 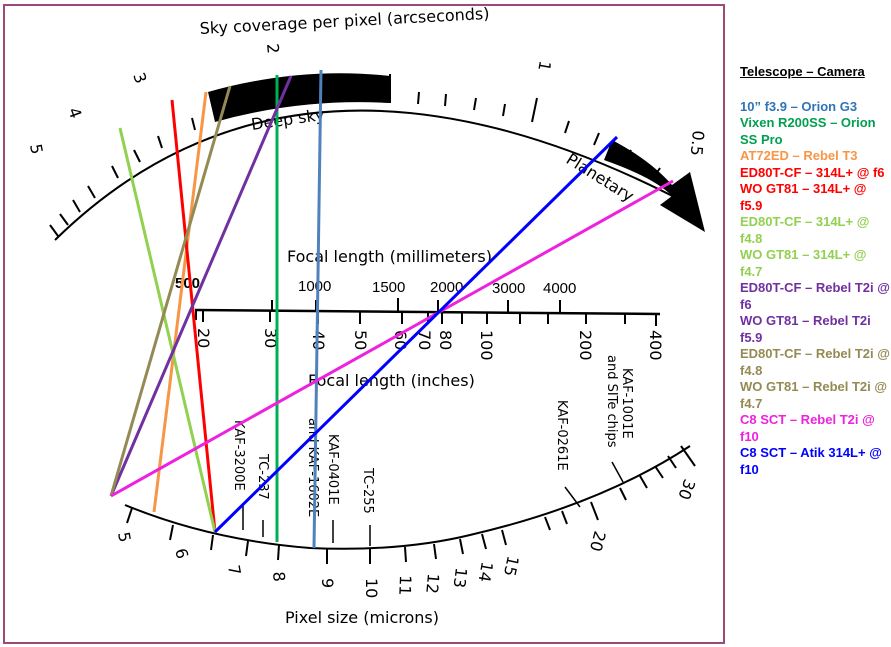 I want to click on sensor-label: KAF-0261E, so click(x=561, y=435).